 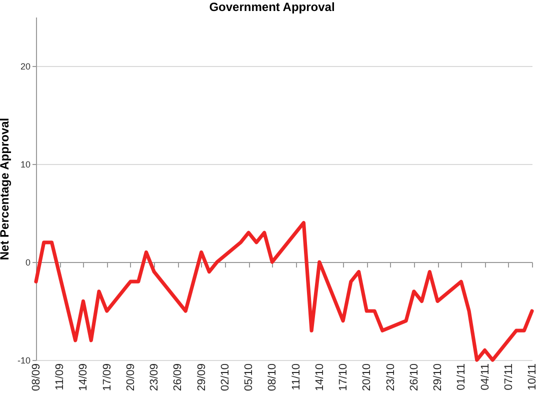 What do you see at coordinates (25, 67) in the screenshot?
I see `y-tick-label: 20` at bounding box center [25, 67].